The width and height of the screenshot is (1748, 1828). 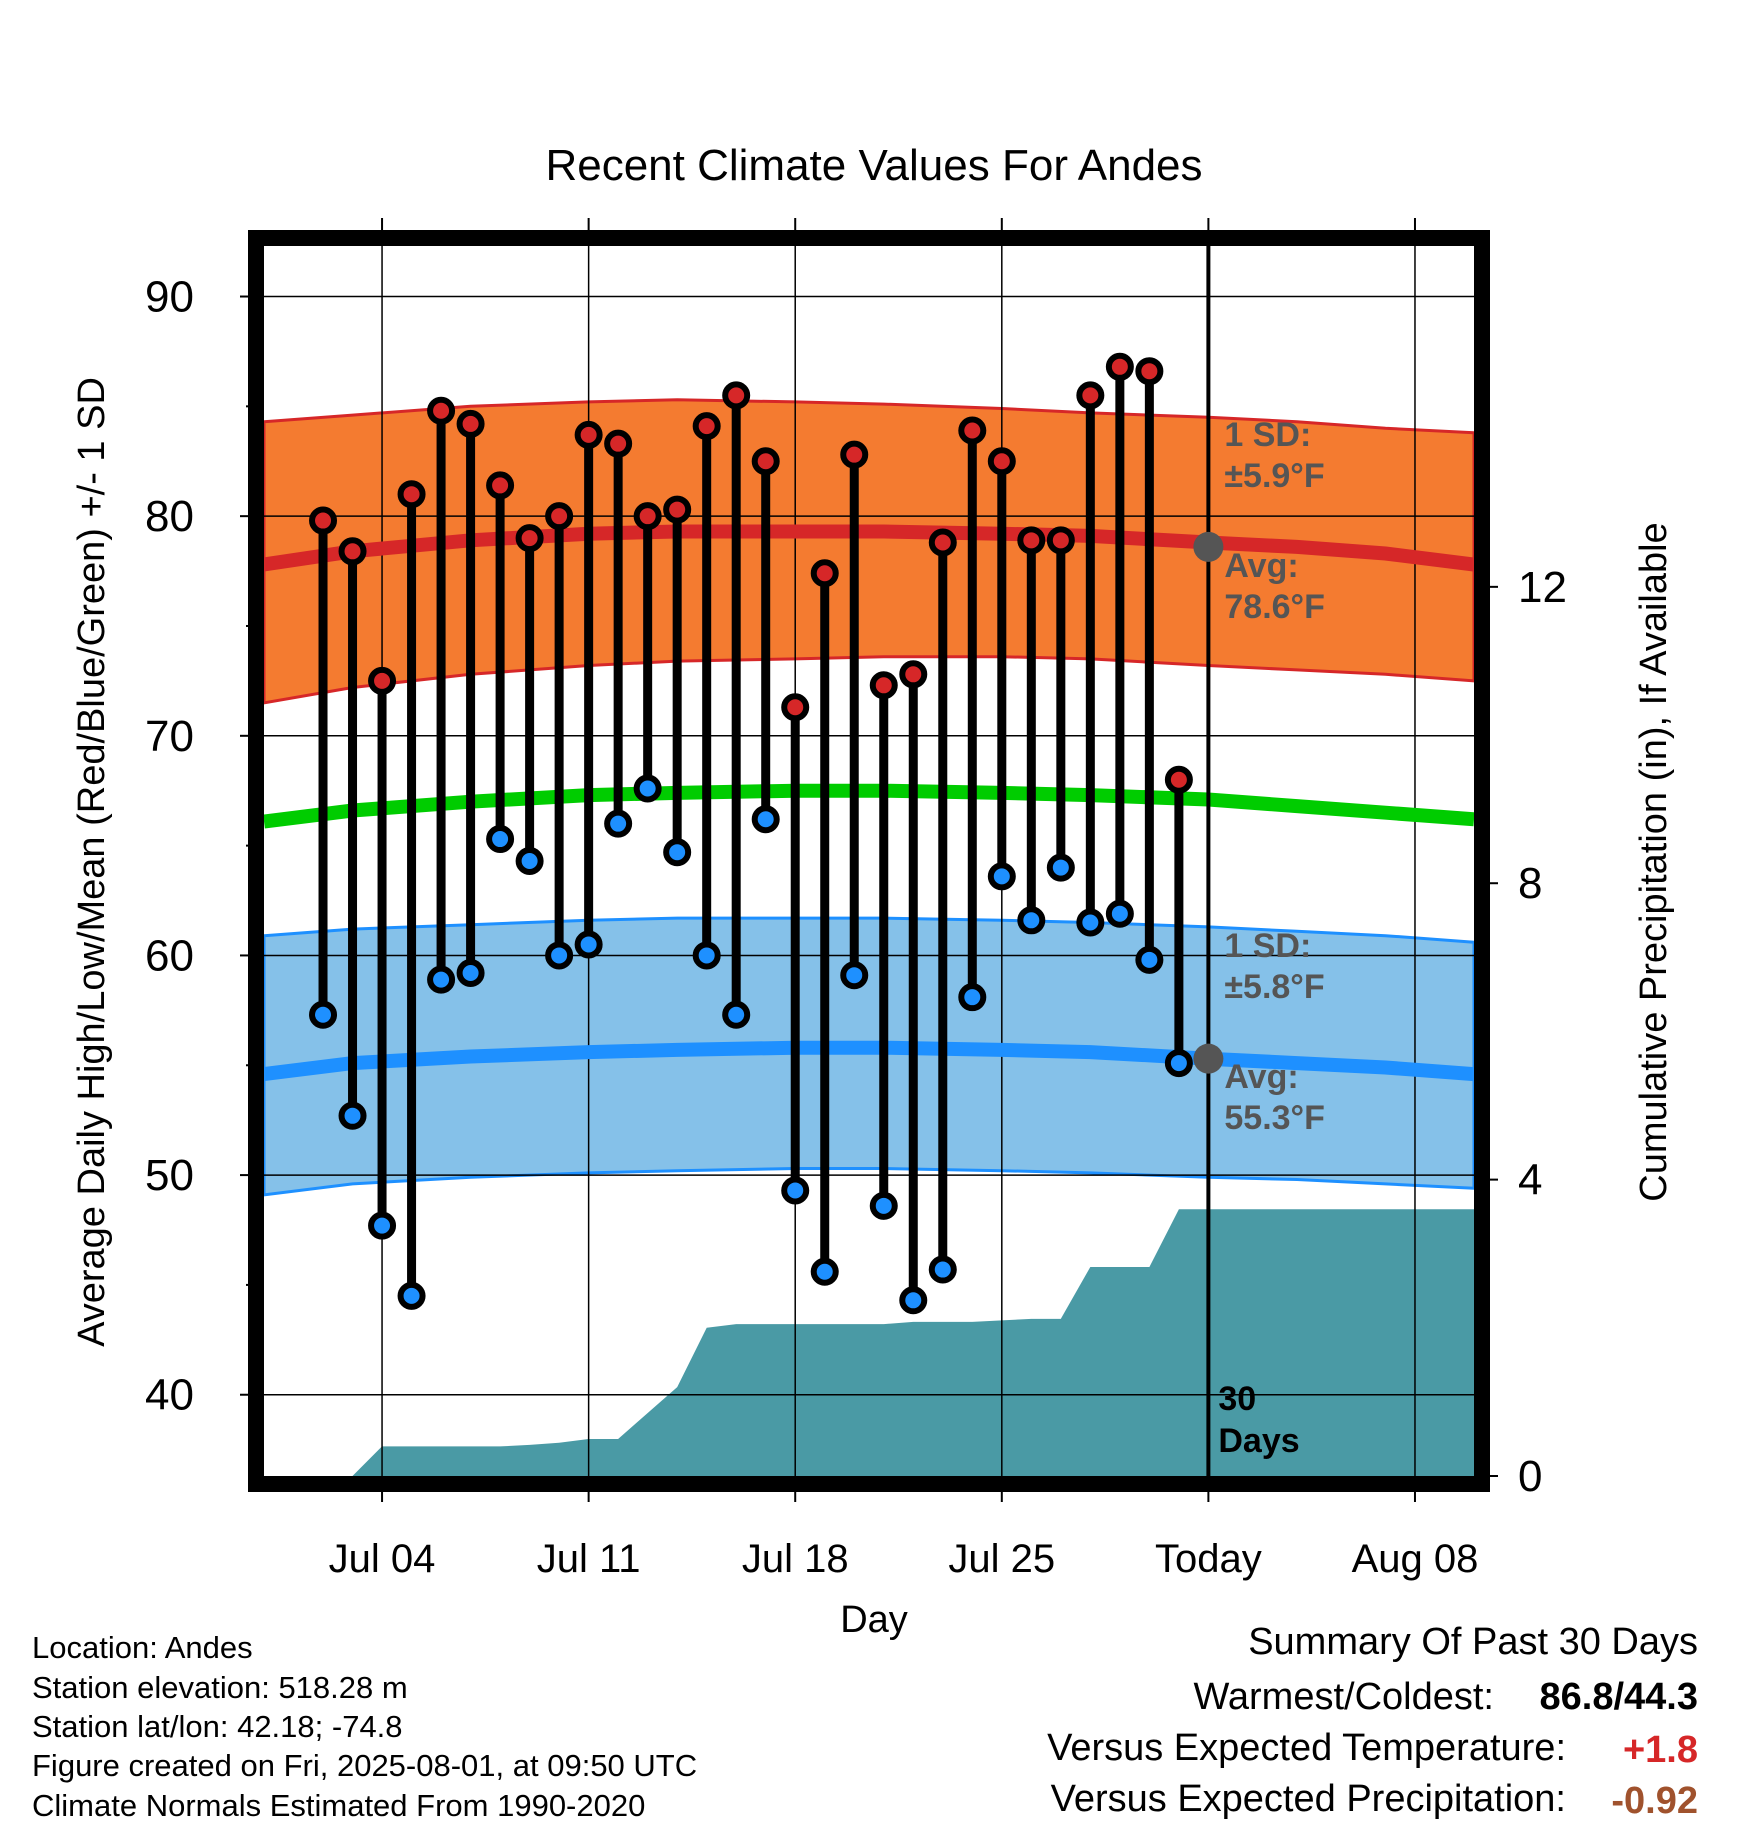 I want to click on high-sd-value: ±5.9°F, so click(x=1274, y=476).